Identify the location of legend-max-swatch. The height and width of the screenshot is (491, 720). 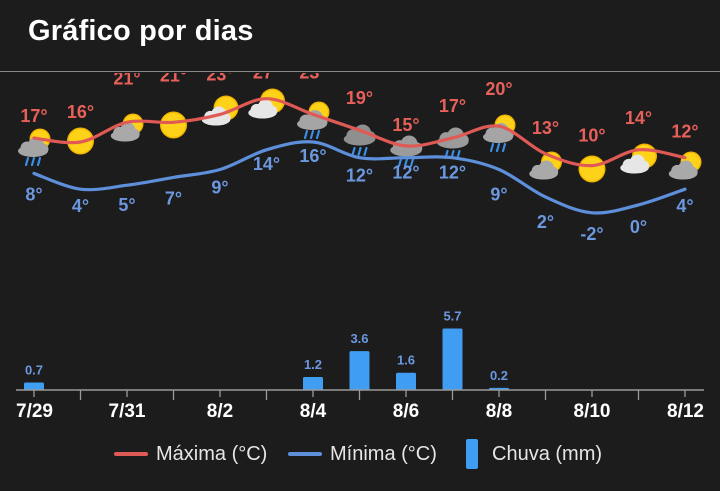
(131, 454).